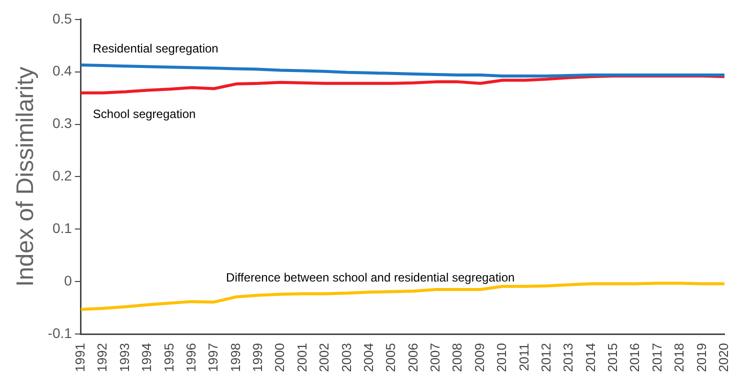 This screenshot has height=383, width=751. I want to click on x-tick-label: 1996, so click(190, 357).